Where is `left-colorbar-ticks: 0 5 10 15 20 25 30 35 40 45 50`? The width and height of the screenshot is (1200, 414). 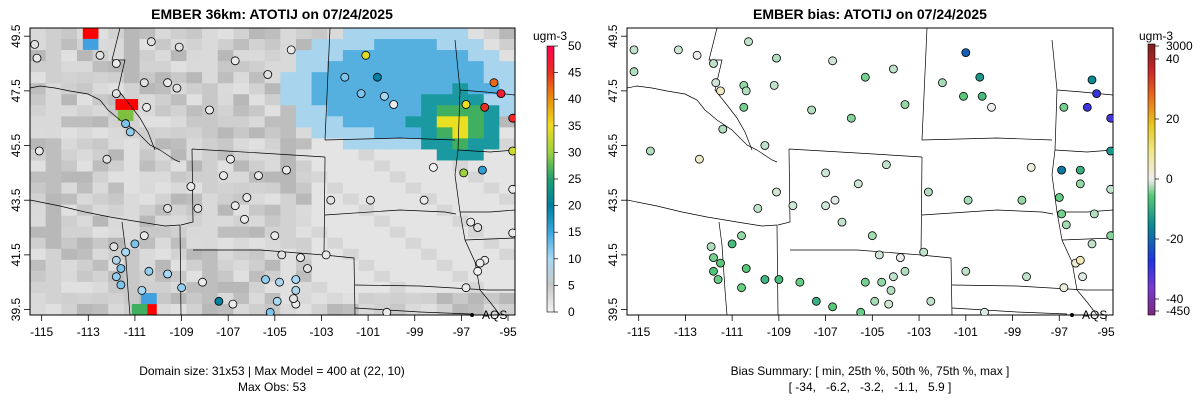 left-colorbar-ticks: 0 5 10 15 20 25 30 35 40 45 50 is located at coordinates (568, 179).